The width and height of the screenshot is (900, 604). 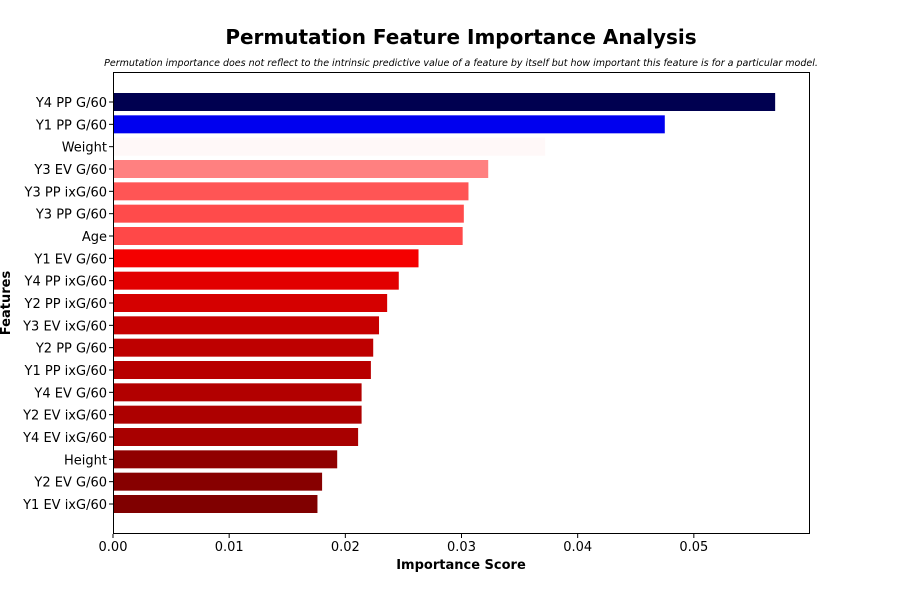 What do you see at coordinates (70, 259) in the screenshot?
I see `y-tick-label: Y1 EV G/60` at bounding box center [70, 259].